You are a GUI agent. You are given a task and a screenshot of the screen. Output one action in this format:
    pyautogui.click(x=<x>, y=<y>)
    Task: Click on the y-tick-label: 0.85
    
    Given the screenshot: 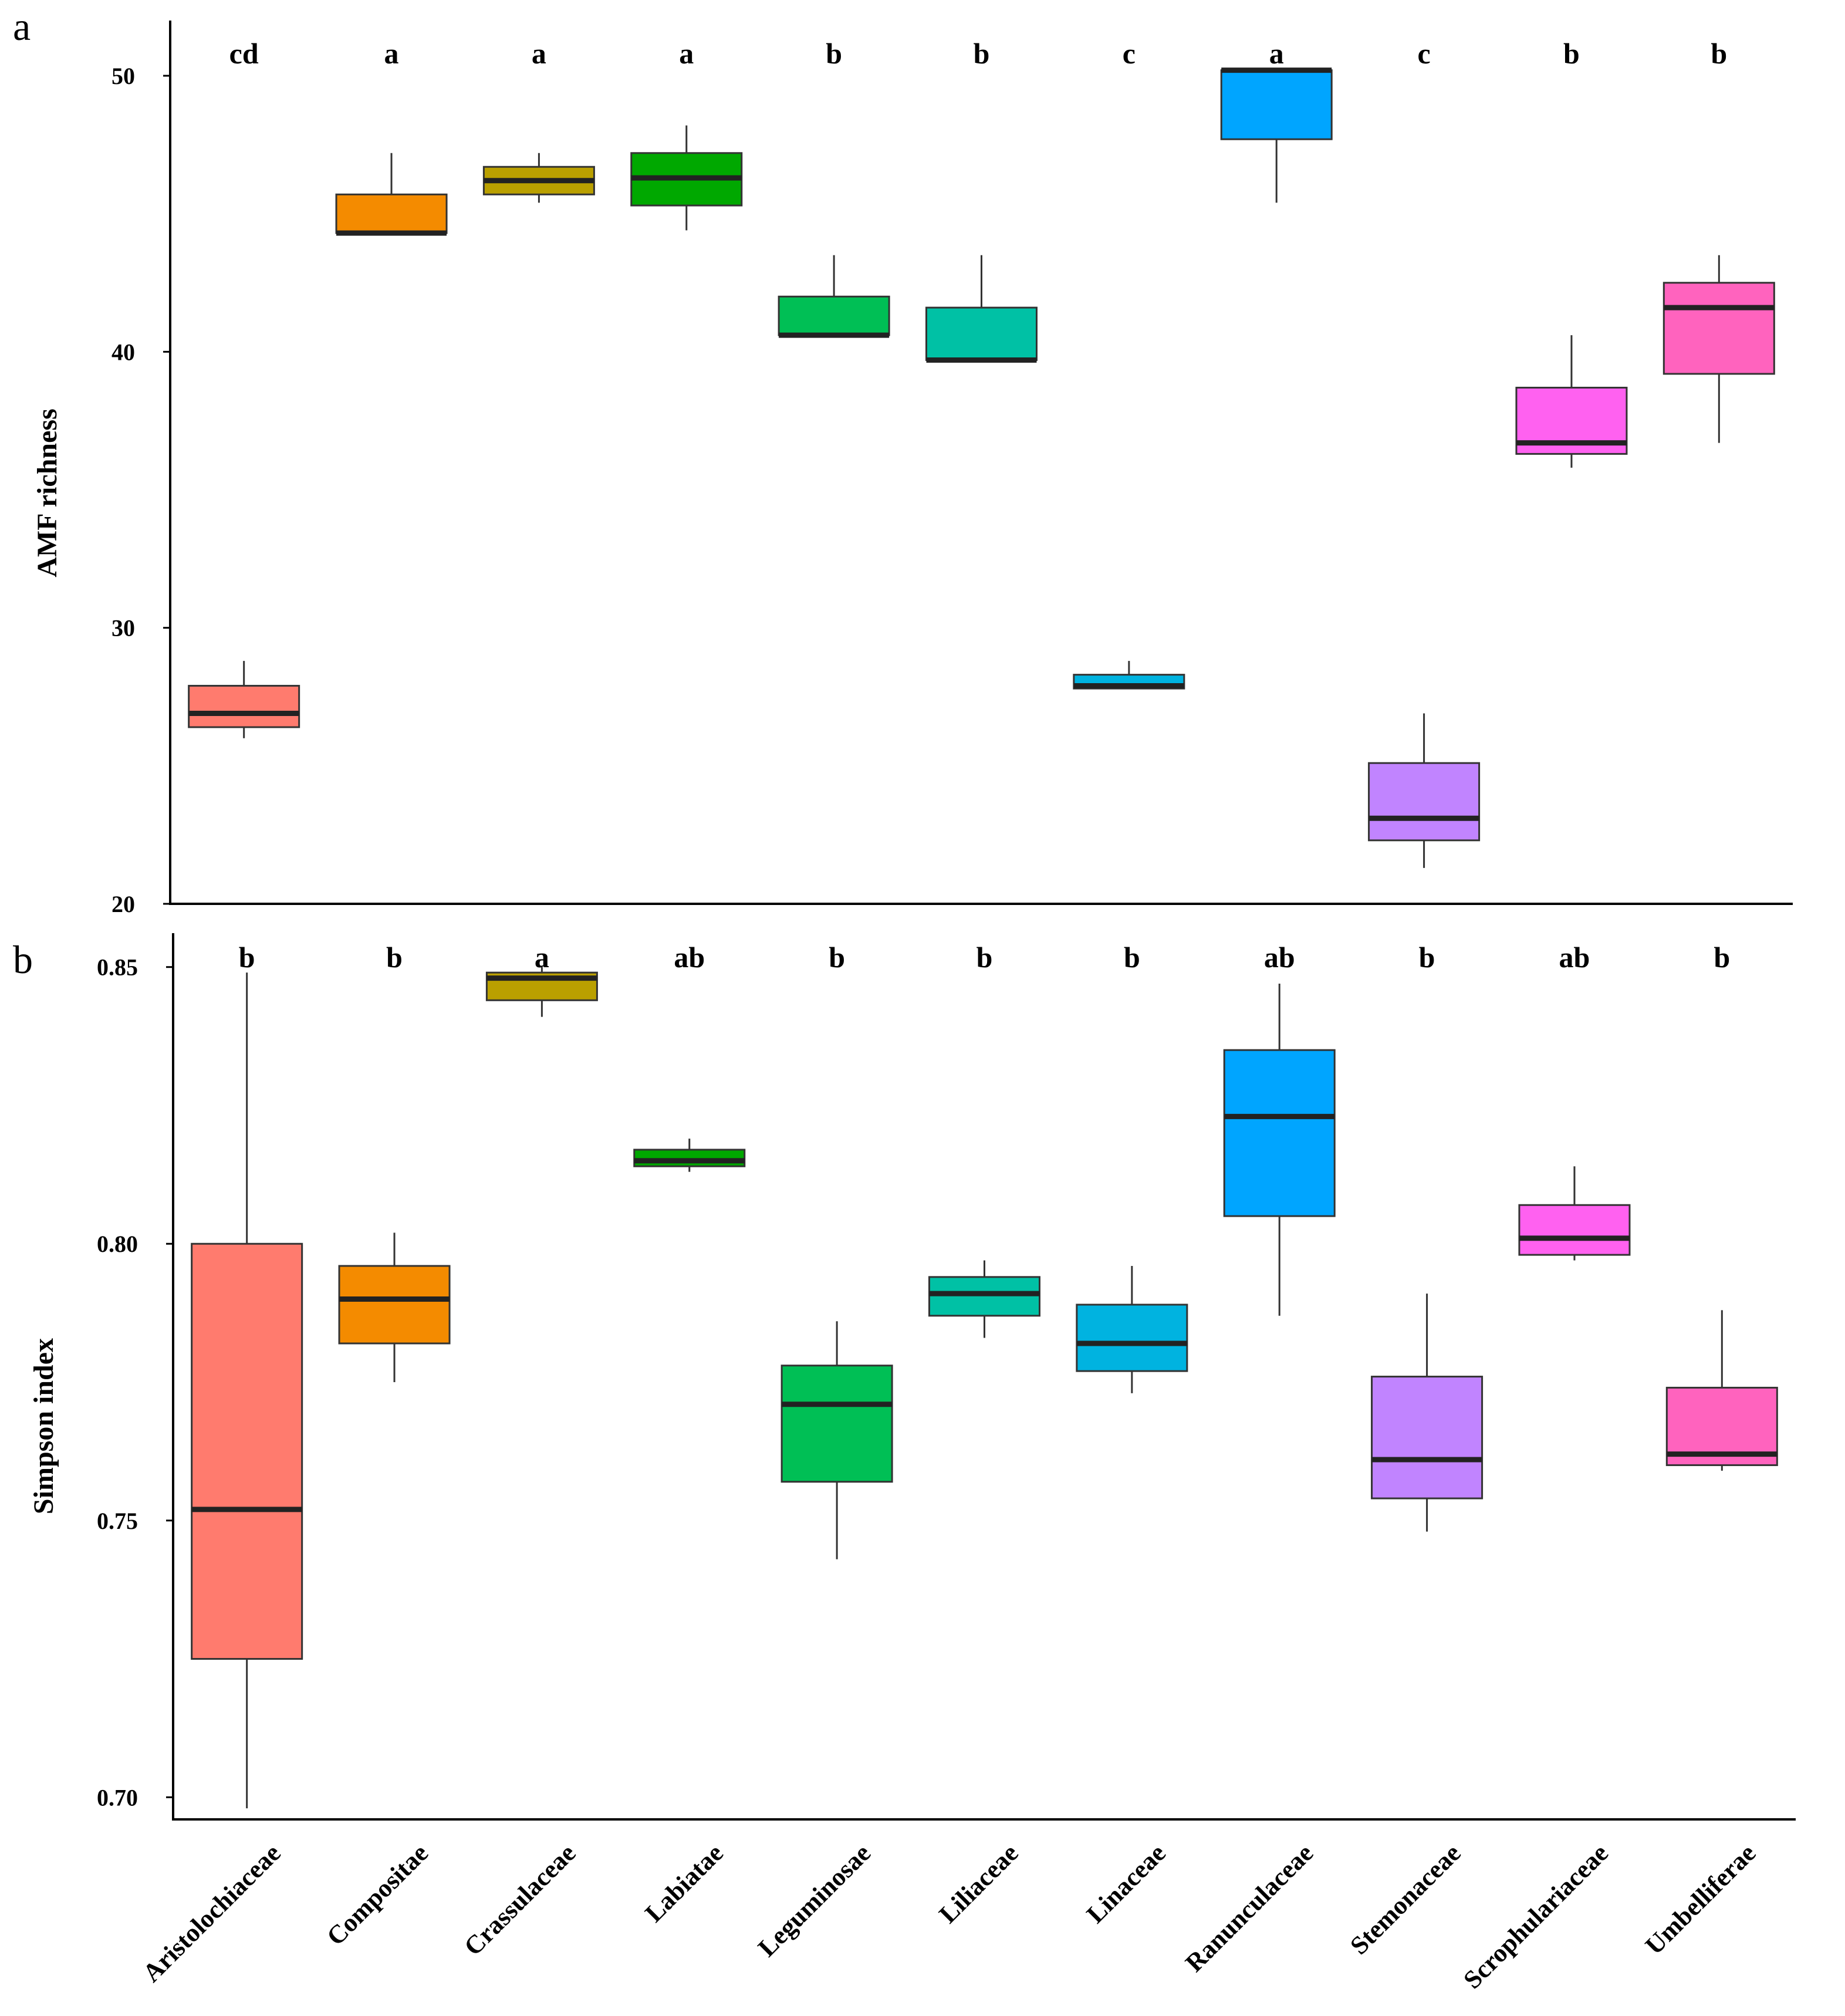 What is the action you would take?
    pyautogui.click(x=117, y=967)
    